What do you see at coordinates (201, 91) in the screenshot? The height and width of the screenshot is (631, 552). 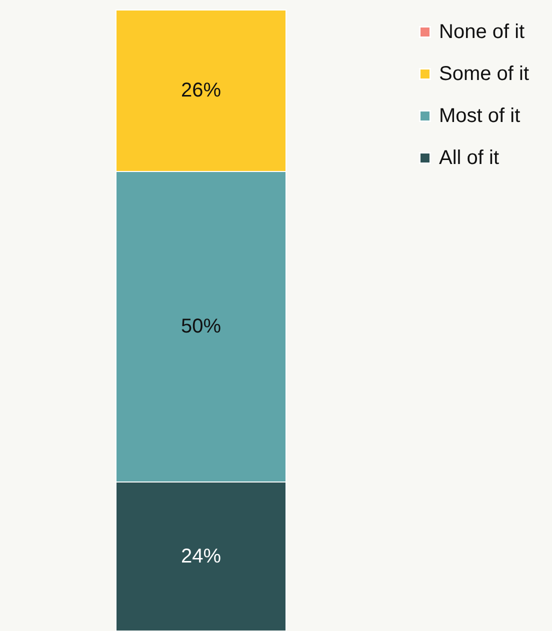 I see `data-label: 26%` at bounding box center [201, 91].